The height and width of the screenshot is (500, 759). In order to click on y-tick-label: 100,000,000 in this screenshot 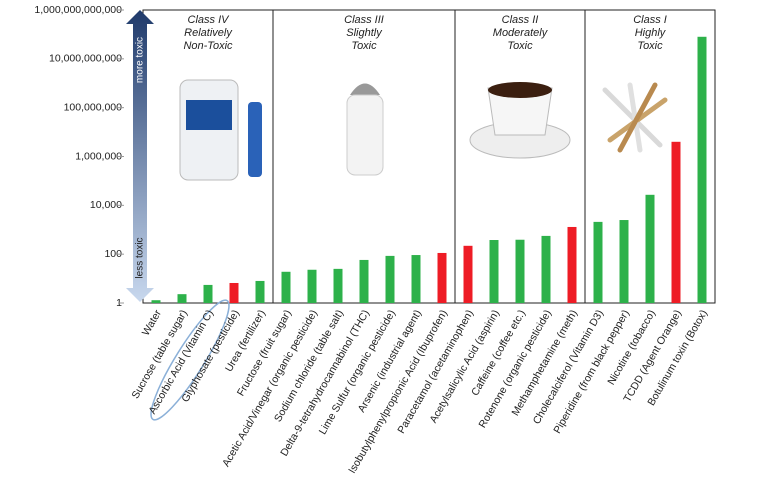, I will do `click(93, 107)`.